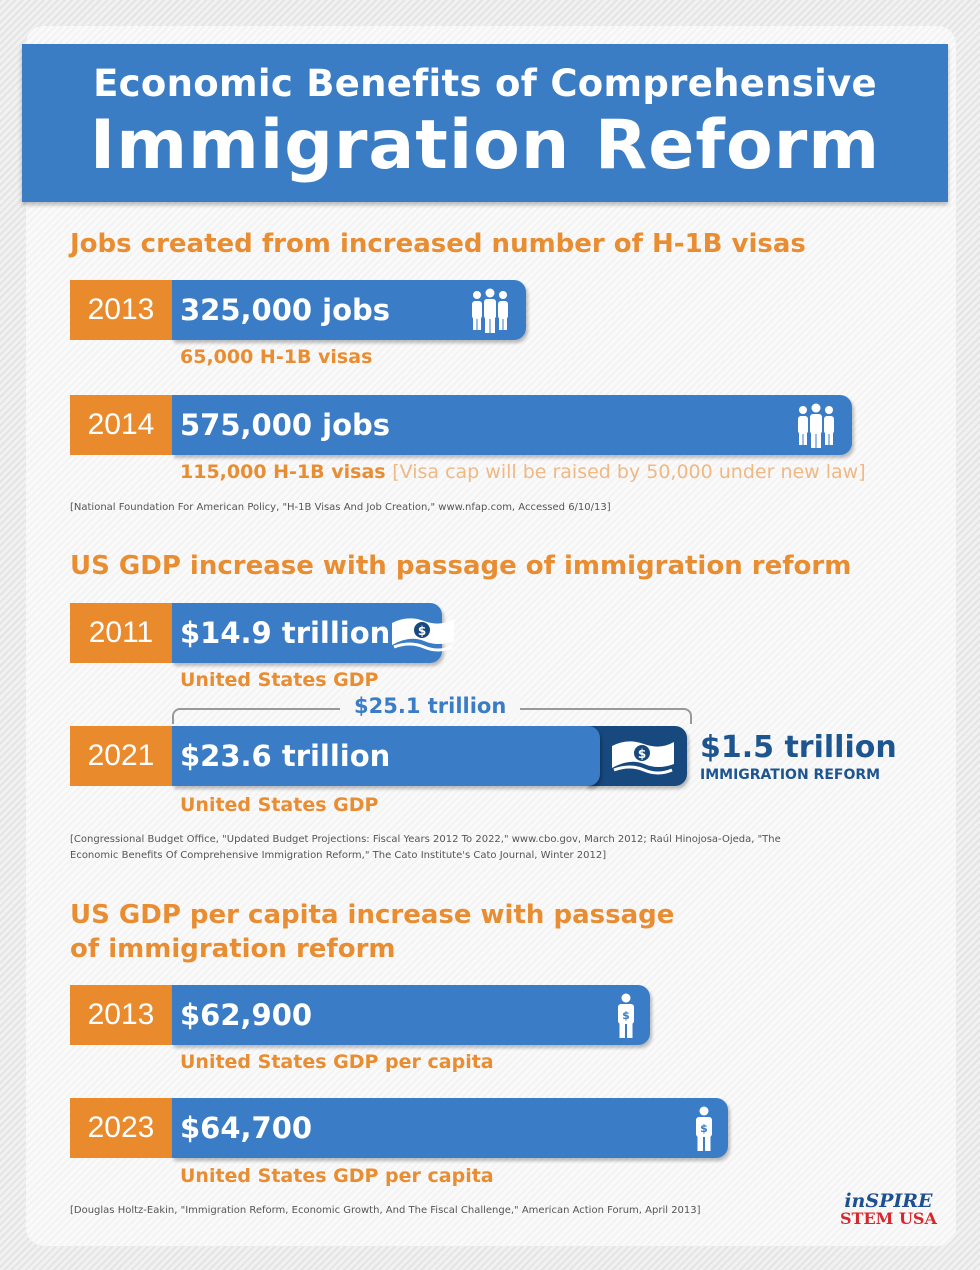 The image size is (980, 1270). I want to click on visa-count: 115,000 H-1B visas, so click(283, 472).